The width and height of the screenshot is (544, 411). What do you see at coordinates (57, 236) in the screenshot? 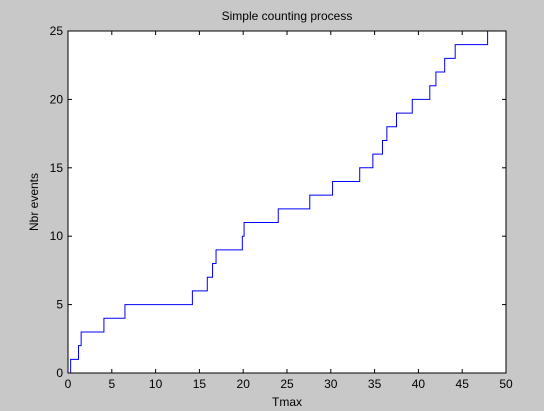
I see `y-tick-label: 10` at bounding box center [57, 236].